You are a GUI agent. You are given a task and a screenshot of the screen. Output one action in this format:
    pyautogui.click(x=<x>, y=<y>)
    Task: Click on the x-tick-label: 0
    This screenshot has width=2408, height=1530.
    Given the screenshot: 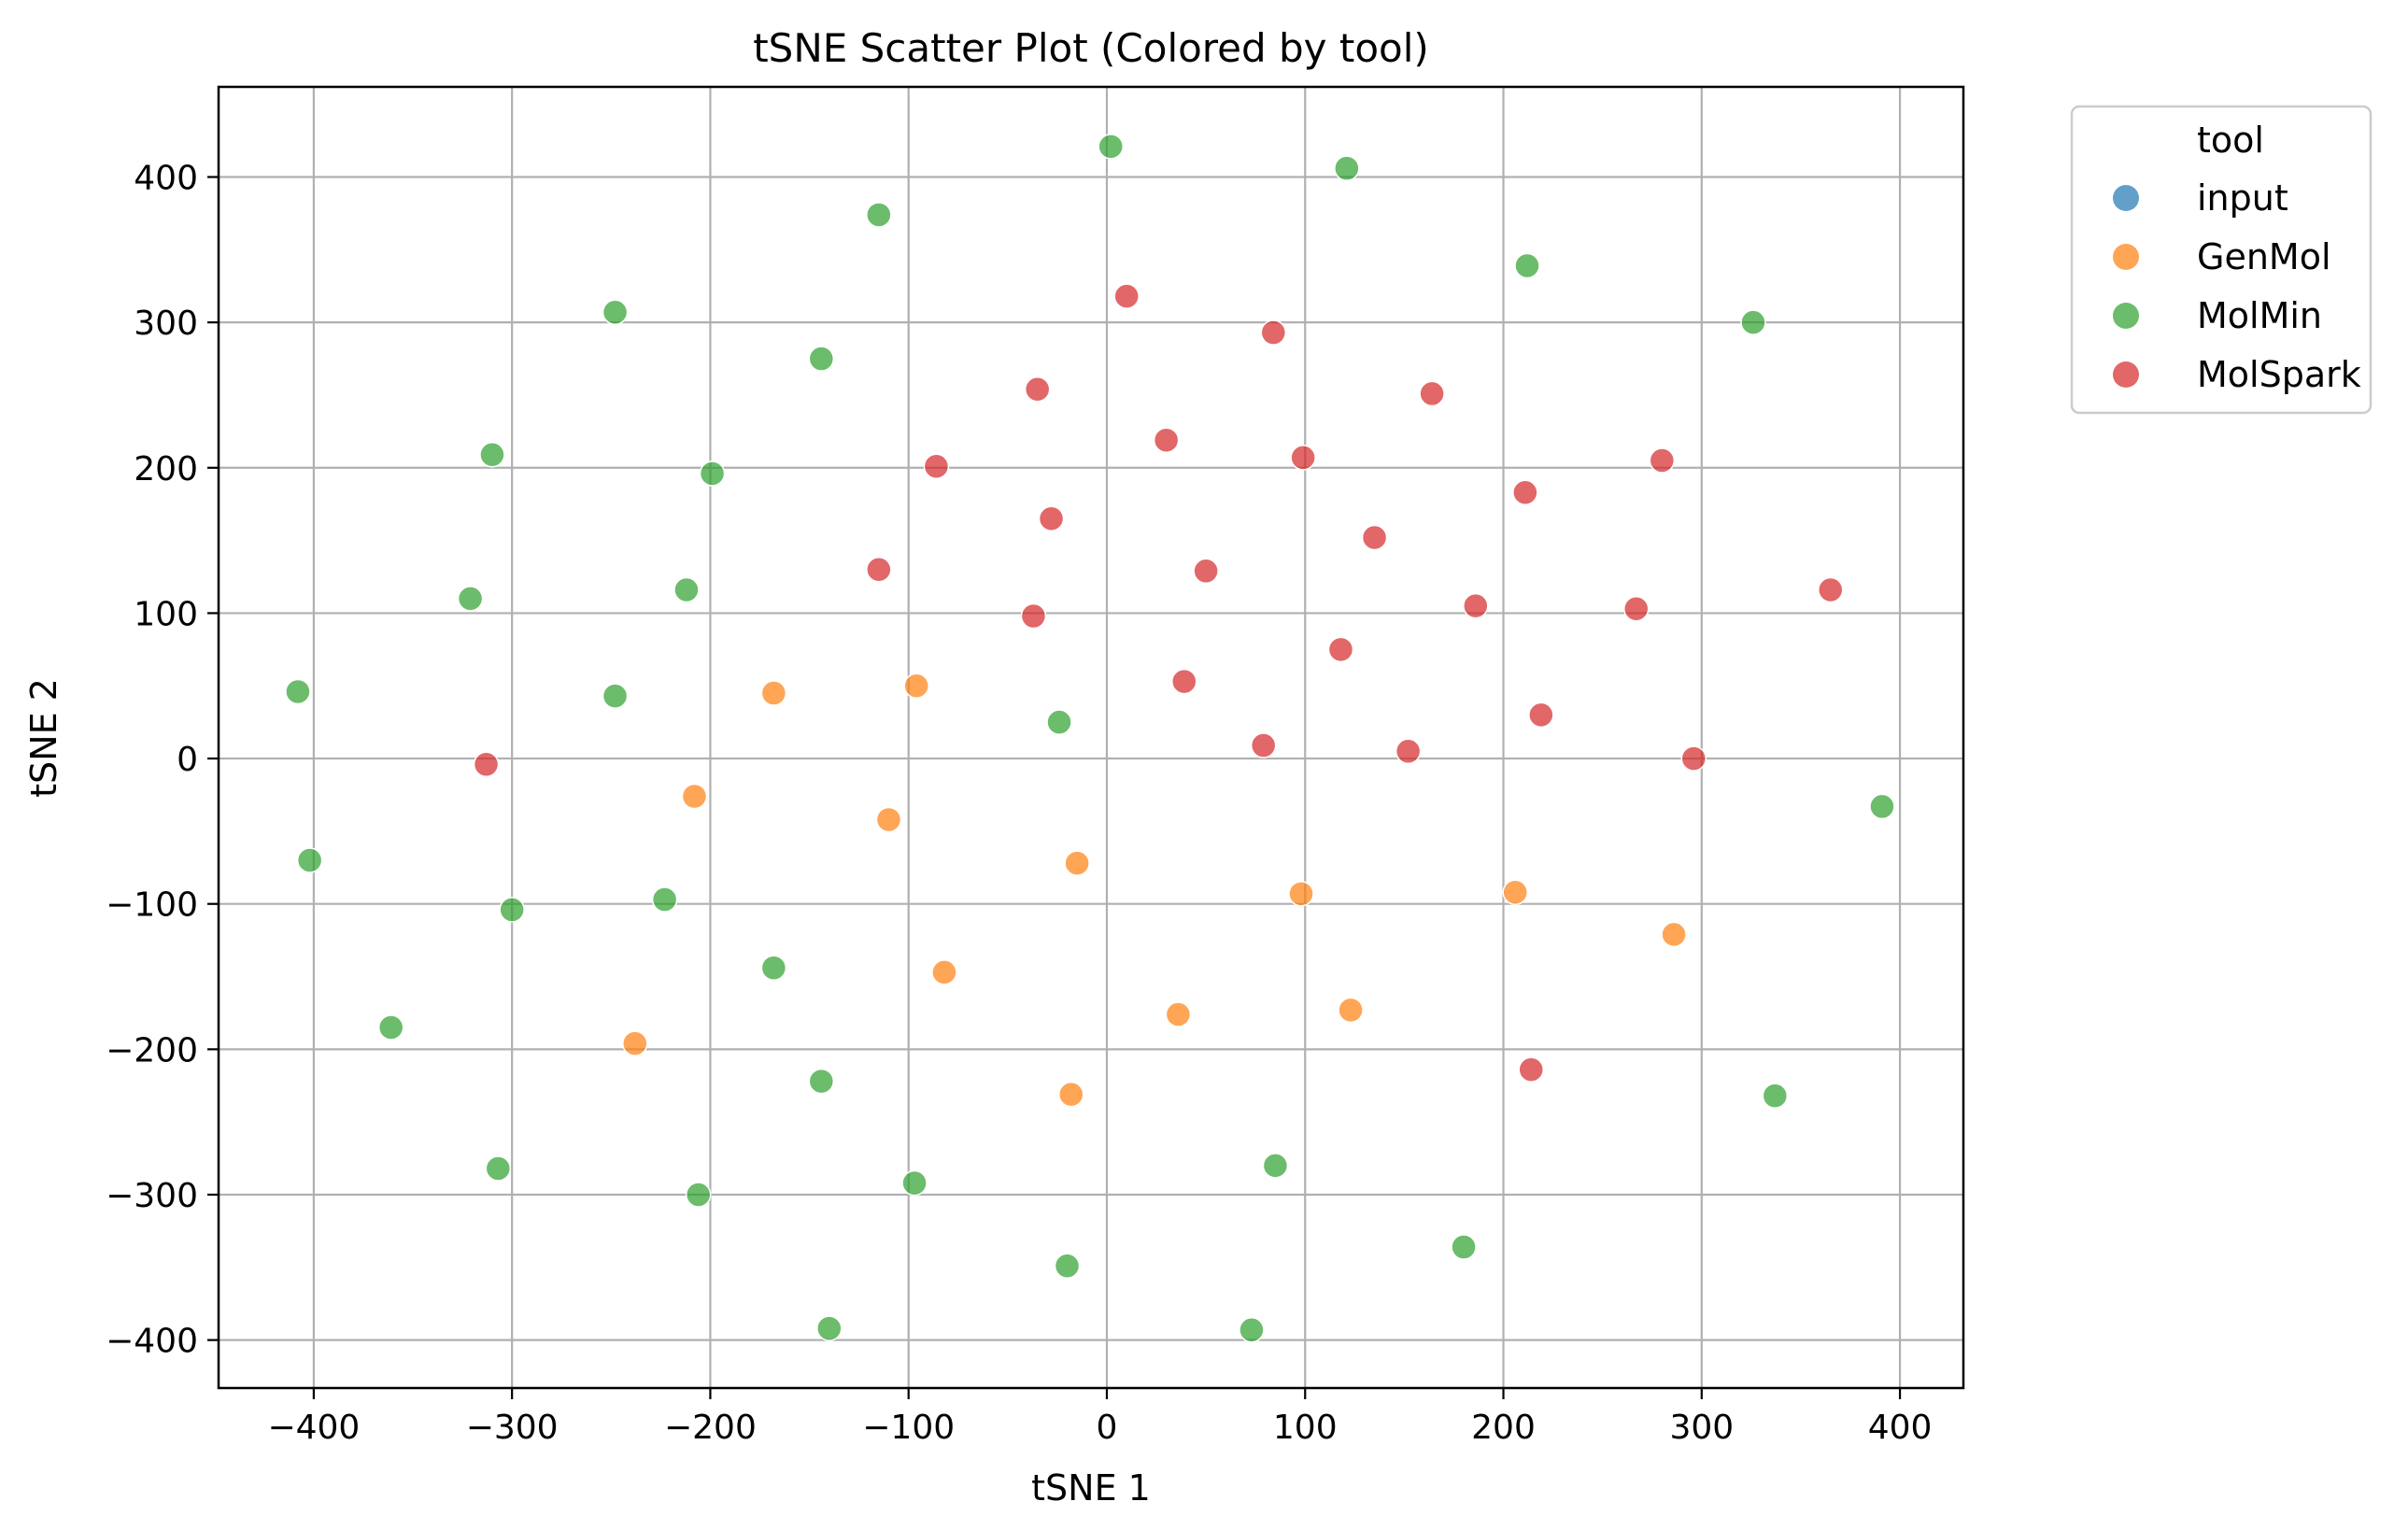 What is the action you would take?
    pyautogui.click(x=1107, y=1428)
    